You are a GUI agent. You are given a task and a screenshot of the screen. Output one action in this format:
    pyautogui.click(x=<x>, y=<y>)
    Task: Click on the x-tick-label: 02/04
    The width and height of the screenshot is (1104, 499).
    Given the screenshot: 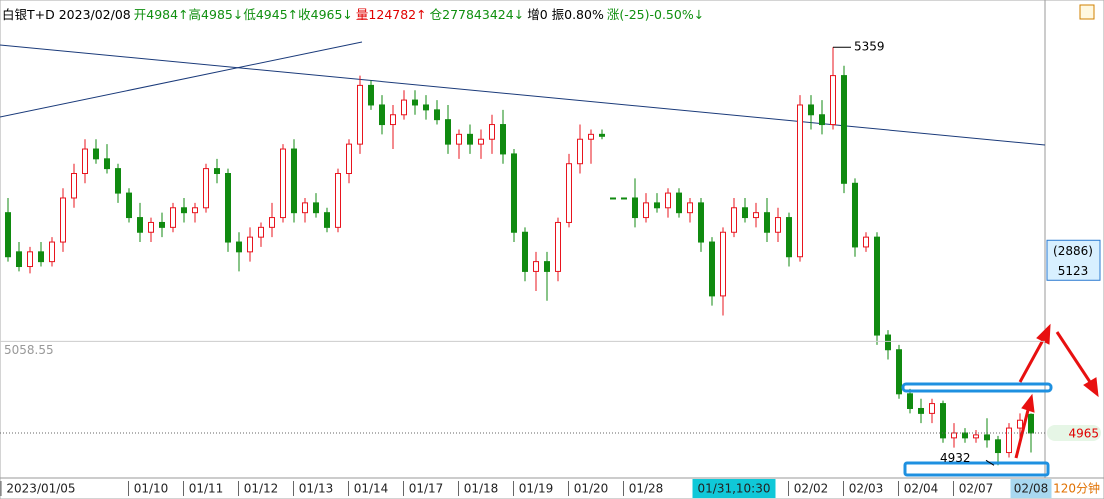 What is the action you would take?
    pyautogui.click(x=921, y=489)
    